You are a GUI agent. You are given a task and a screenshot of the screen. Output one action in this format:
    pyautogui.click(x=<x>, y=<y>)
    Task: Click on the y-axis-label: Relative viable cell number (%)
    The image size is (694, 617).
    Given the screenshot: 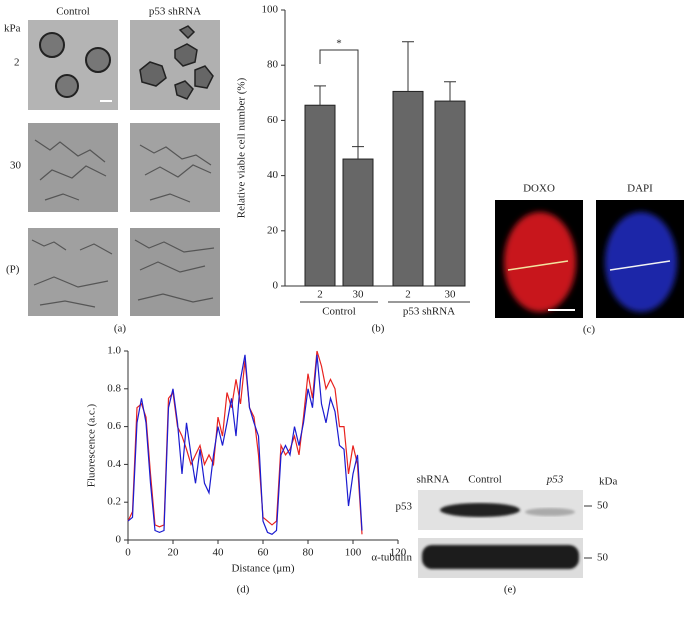 What is the action you would take?
    pyautogui.click(x=242, y=147)
    